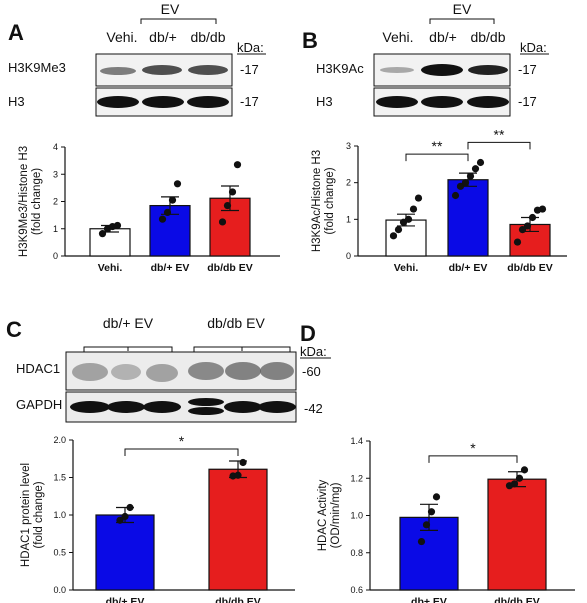  Describe the element at coordinates (249, 101) in the screenshot. I see `panel-a-row-2-kda: -17` at that location.